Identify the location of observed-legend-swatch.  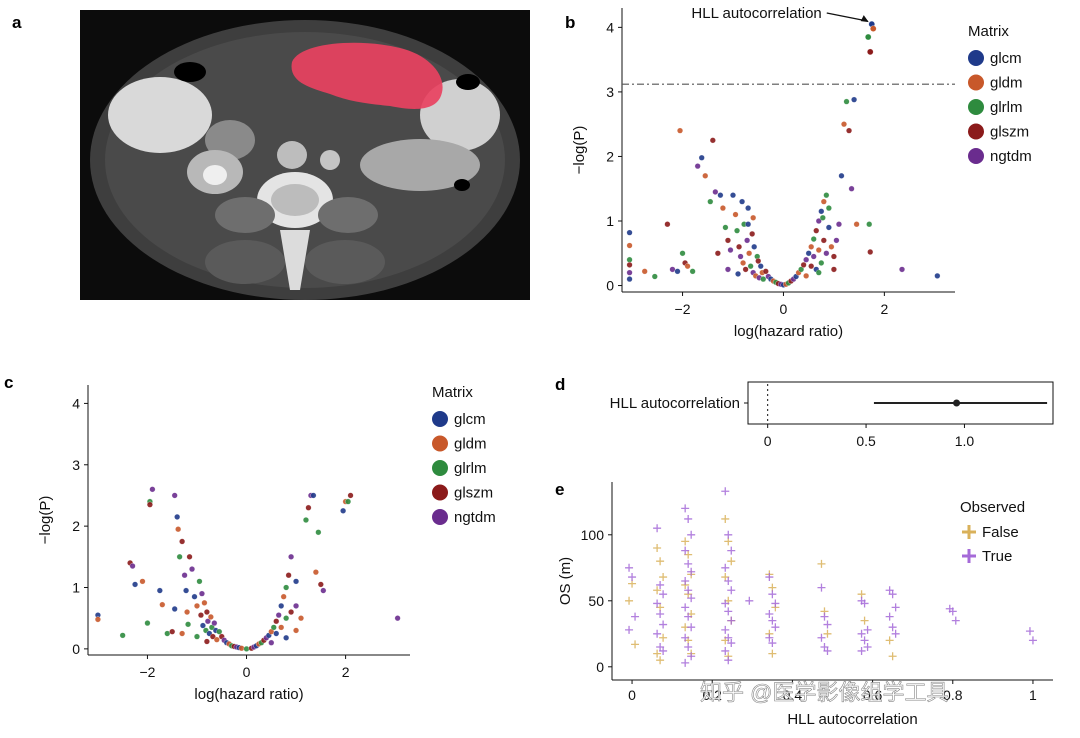
(969, 556).